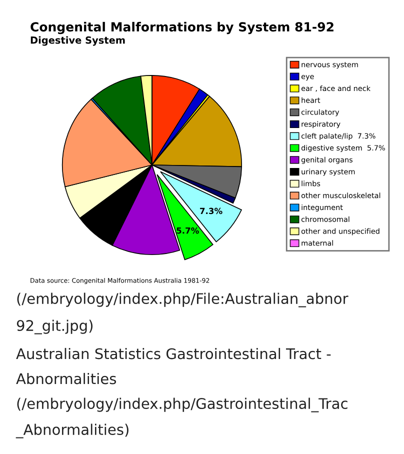  Describe the element at coordinates (182, 300) in the screenshot. I see `text: (/embryology/index.php/File:Australian_abnor` at that location.